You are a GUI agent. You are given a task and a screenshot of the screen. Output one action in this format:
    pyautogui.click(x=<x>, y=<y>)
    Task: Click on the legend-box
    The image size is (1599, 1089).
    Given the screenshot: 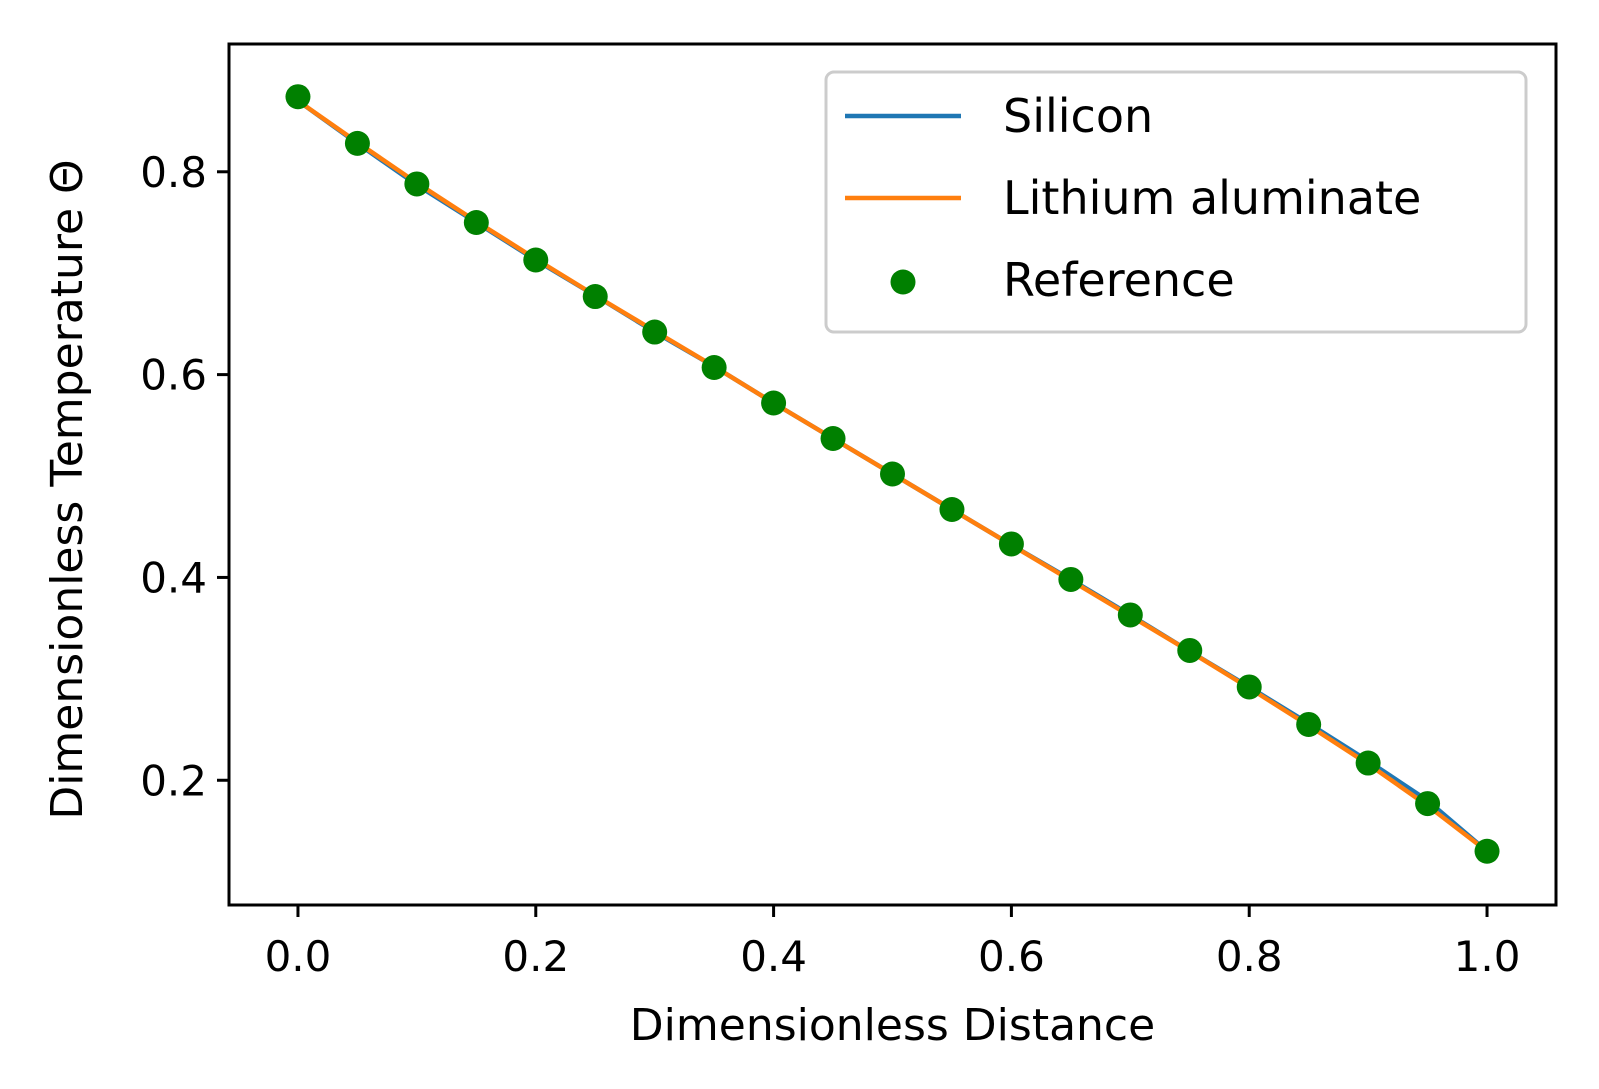 What is the action you would take?
    pyautogui.click(x=1176, y=202)
    